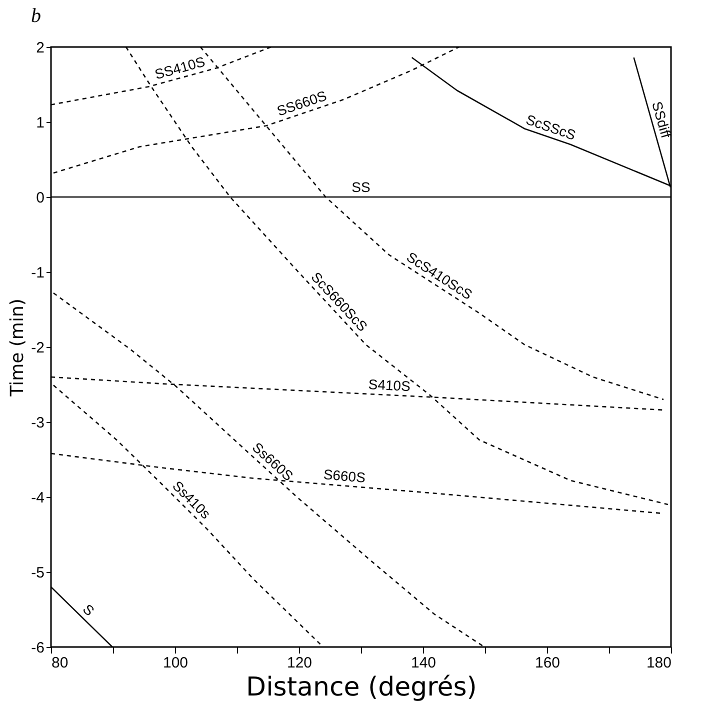 This screenshot has height=725, width=704. Describe the element at coordinates (389, 385) in the screenshot. I see `series-label: S410S` at that location.